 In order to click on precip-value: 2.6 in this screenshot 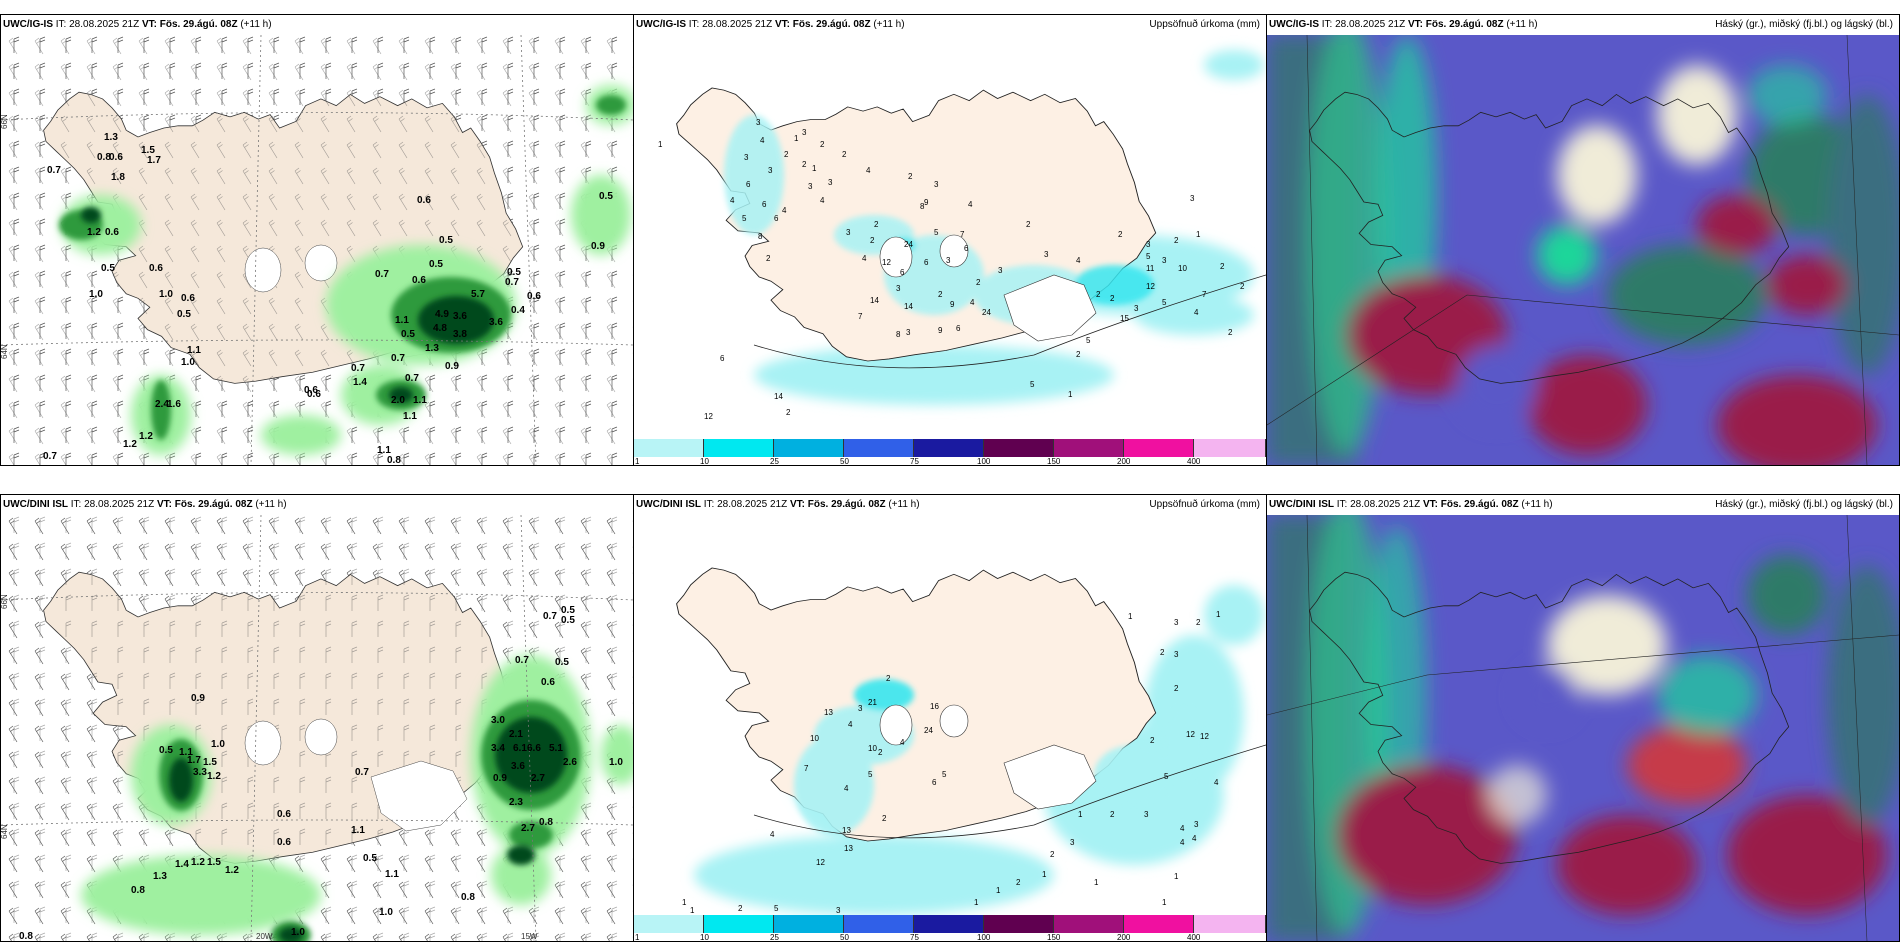, I will do `click(570, 762)`.